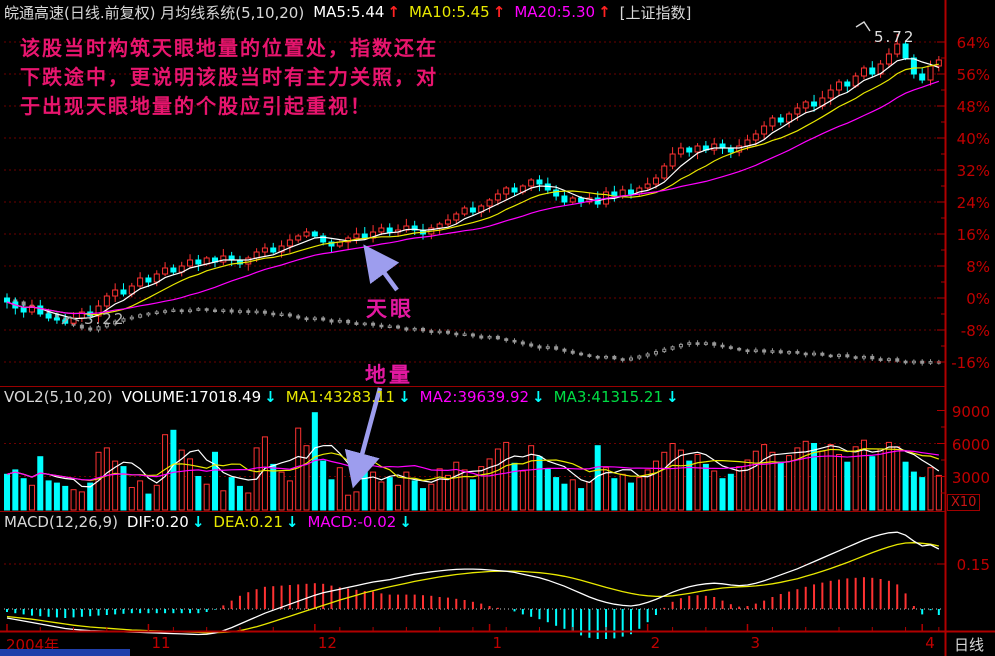 Image resolution: width=995 pixels, height=656 pixels. Describe the element at coordinates (404, 397) in the screenshot. I see `vol-ma1-down-arrow-icon: ↓` at that location.